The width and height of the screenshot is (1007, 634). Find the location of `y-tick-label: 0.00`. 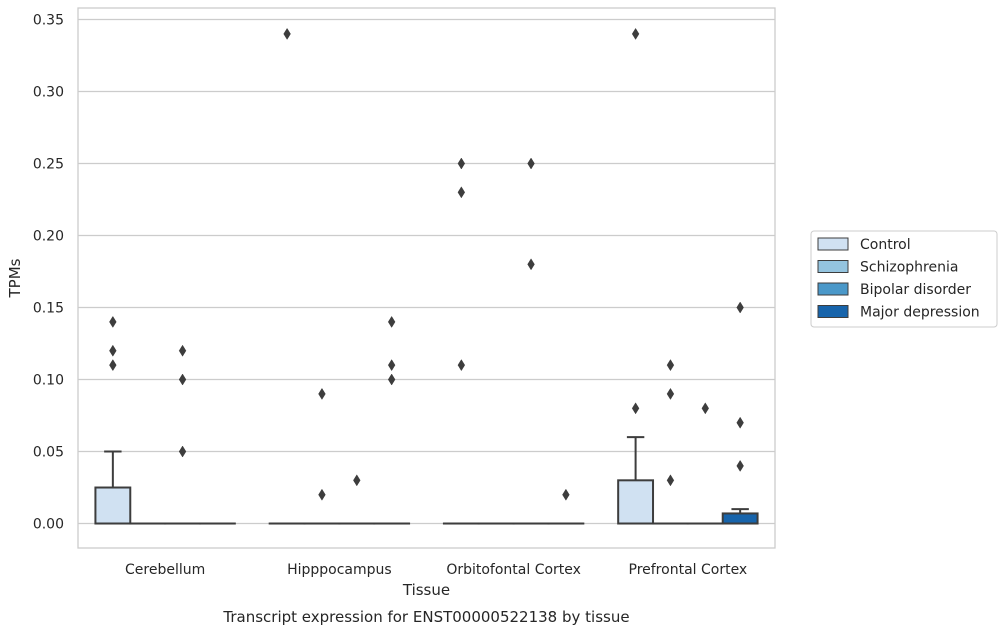

y-tick-label: 0.00 is located at coordinates (48, 525).